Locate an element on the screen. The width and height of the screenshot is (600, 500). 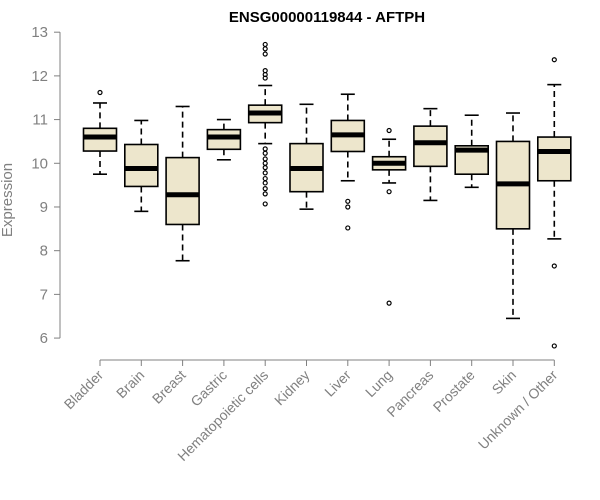
y-tick-label: 10 is located at coordinates (39, 163).